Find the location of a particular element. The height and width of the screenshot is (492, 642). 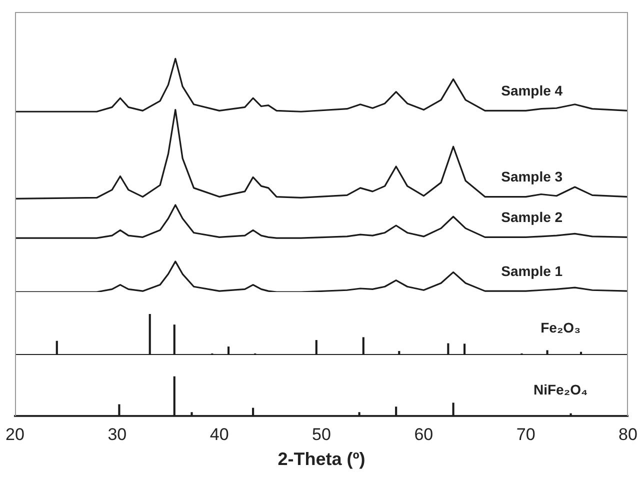

x-tick-label: 40 is located at coordinates (219, 434).